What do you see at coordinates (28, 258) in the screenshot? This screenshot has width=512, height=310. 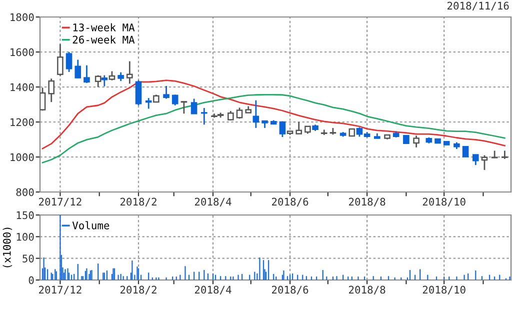 I see `y-tick-label: 50` at bounding box center [28, 258].